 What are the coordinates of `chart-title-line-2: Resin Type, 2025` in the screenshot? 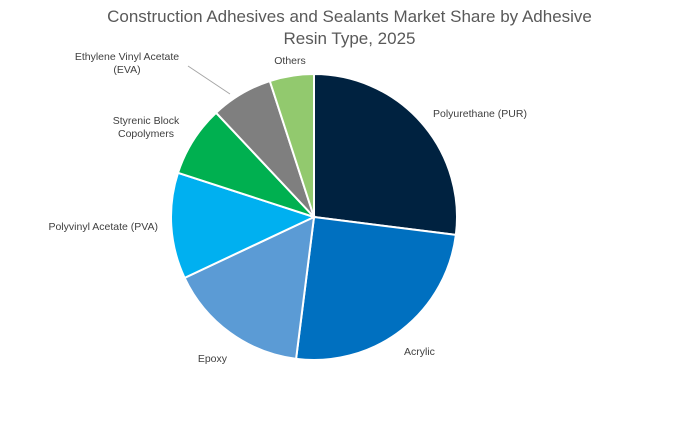 It's located at (349, 38).